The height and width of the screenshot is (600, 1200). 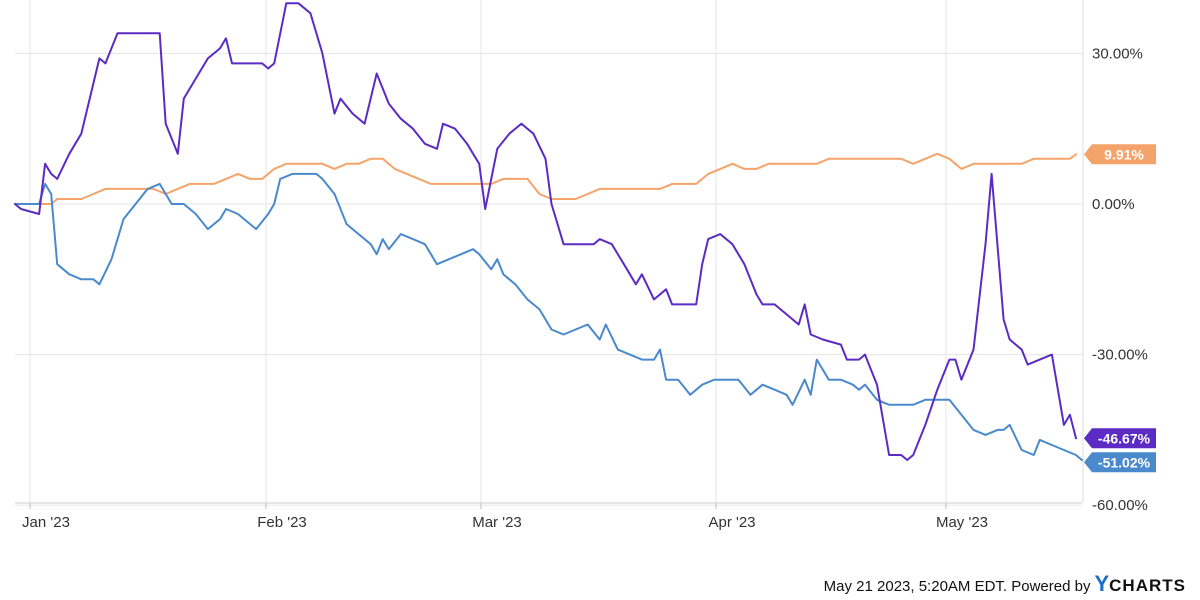 What do you see at coordinates (1147, 585) in the screenshot?
I see `ycharts-logo-text: CHARTS` at bounding box center [1147, 585].